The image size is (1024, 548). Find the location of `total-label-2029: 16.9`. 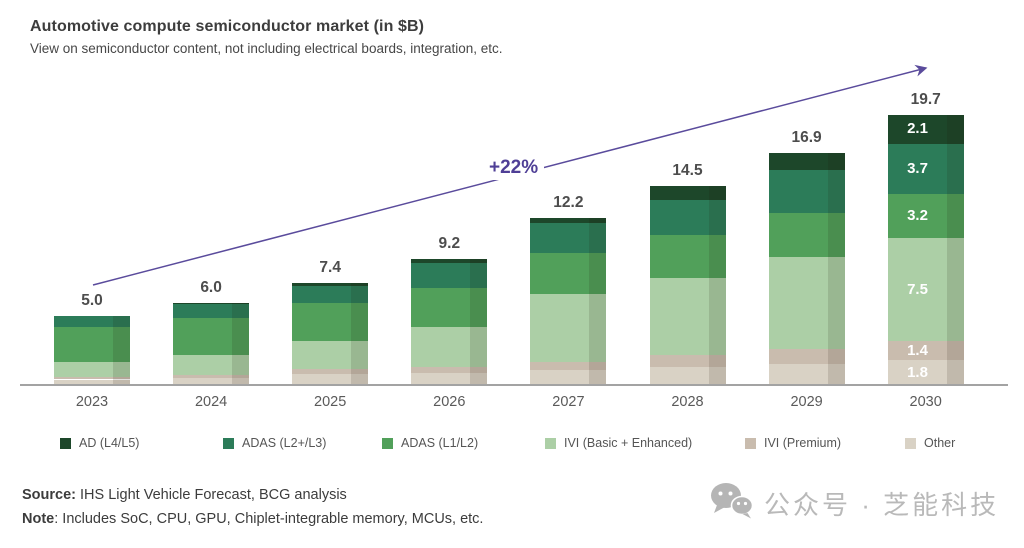

total-label-2029: 16.9 is located at coordinates (806, 138).